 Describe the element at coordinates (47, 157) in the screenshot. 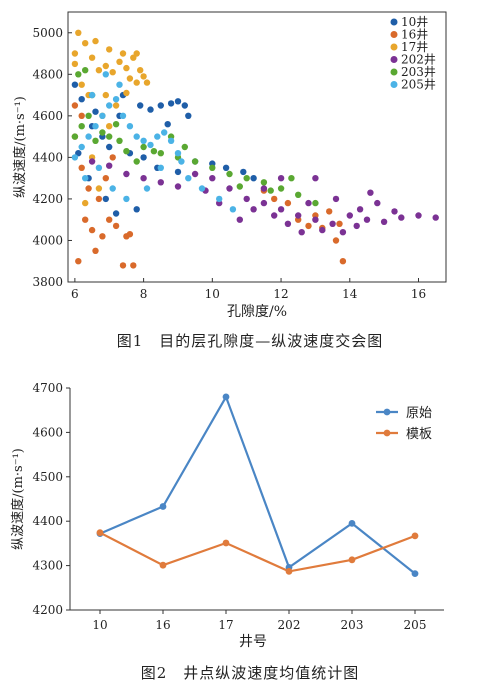

I see `y-tick-label: 4400` at that location.